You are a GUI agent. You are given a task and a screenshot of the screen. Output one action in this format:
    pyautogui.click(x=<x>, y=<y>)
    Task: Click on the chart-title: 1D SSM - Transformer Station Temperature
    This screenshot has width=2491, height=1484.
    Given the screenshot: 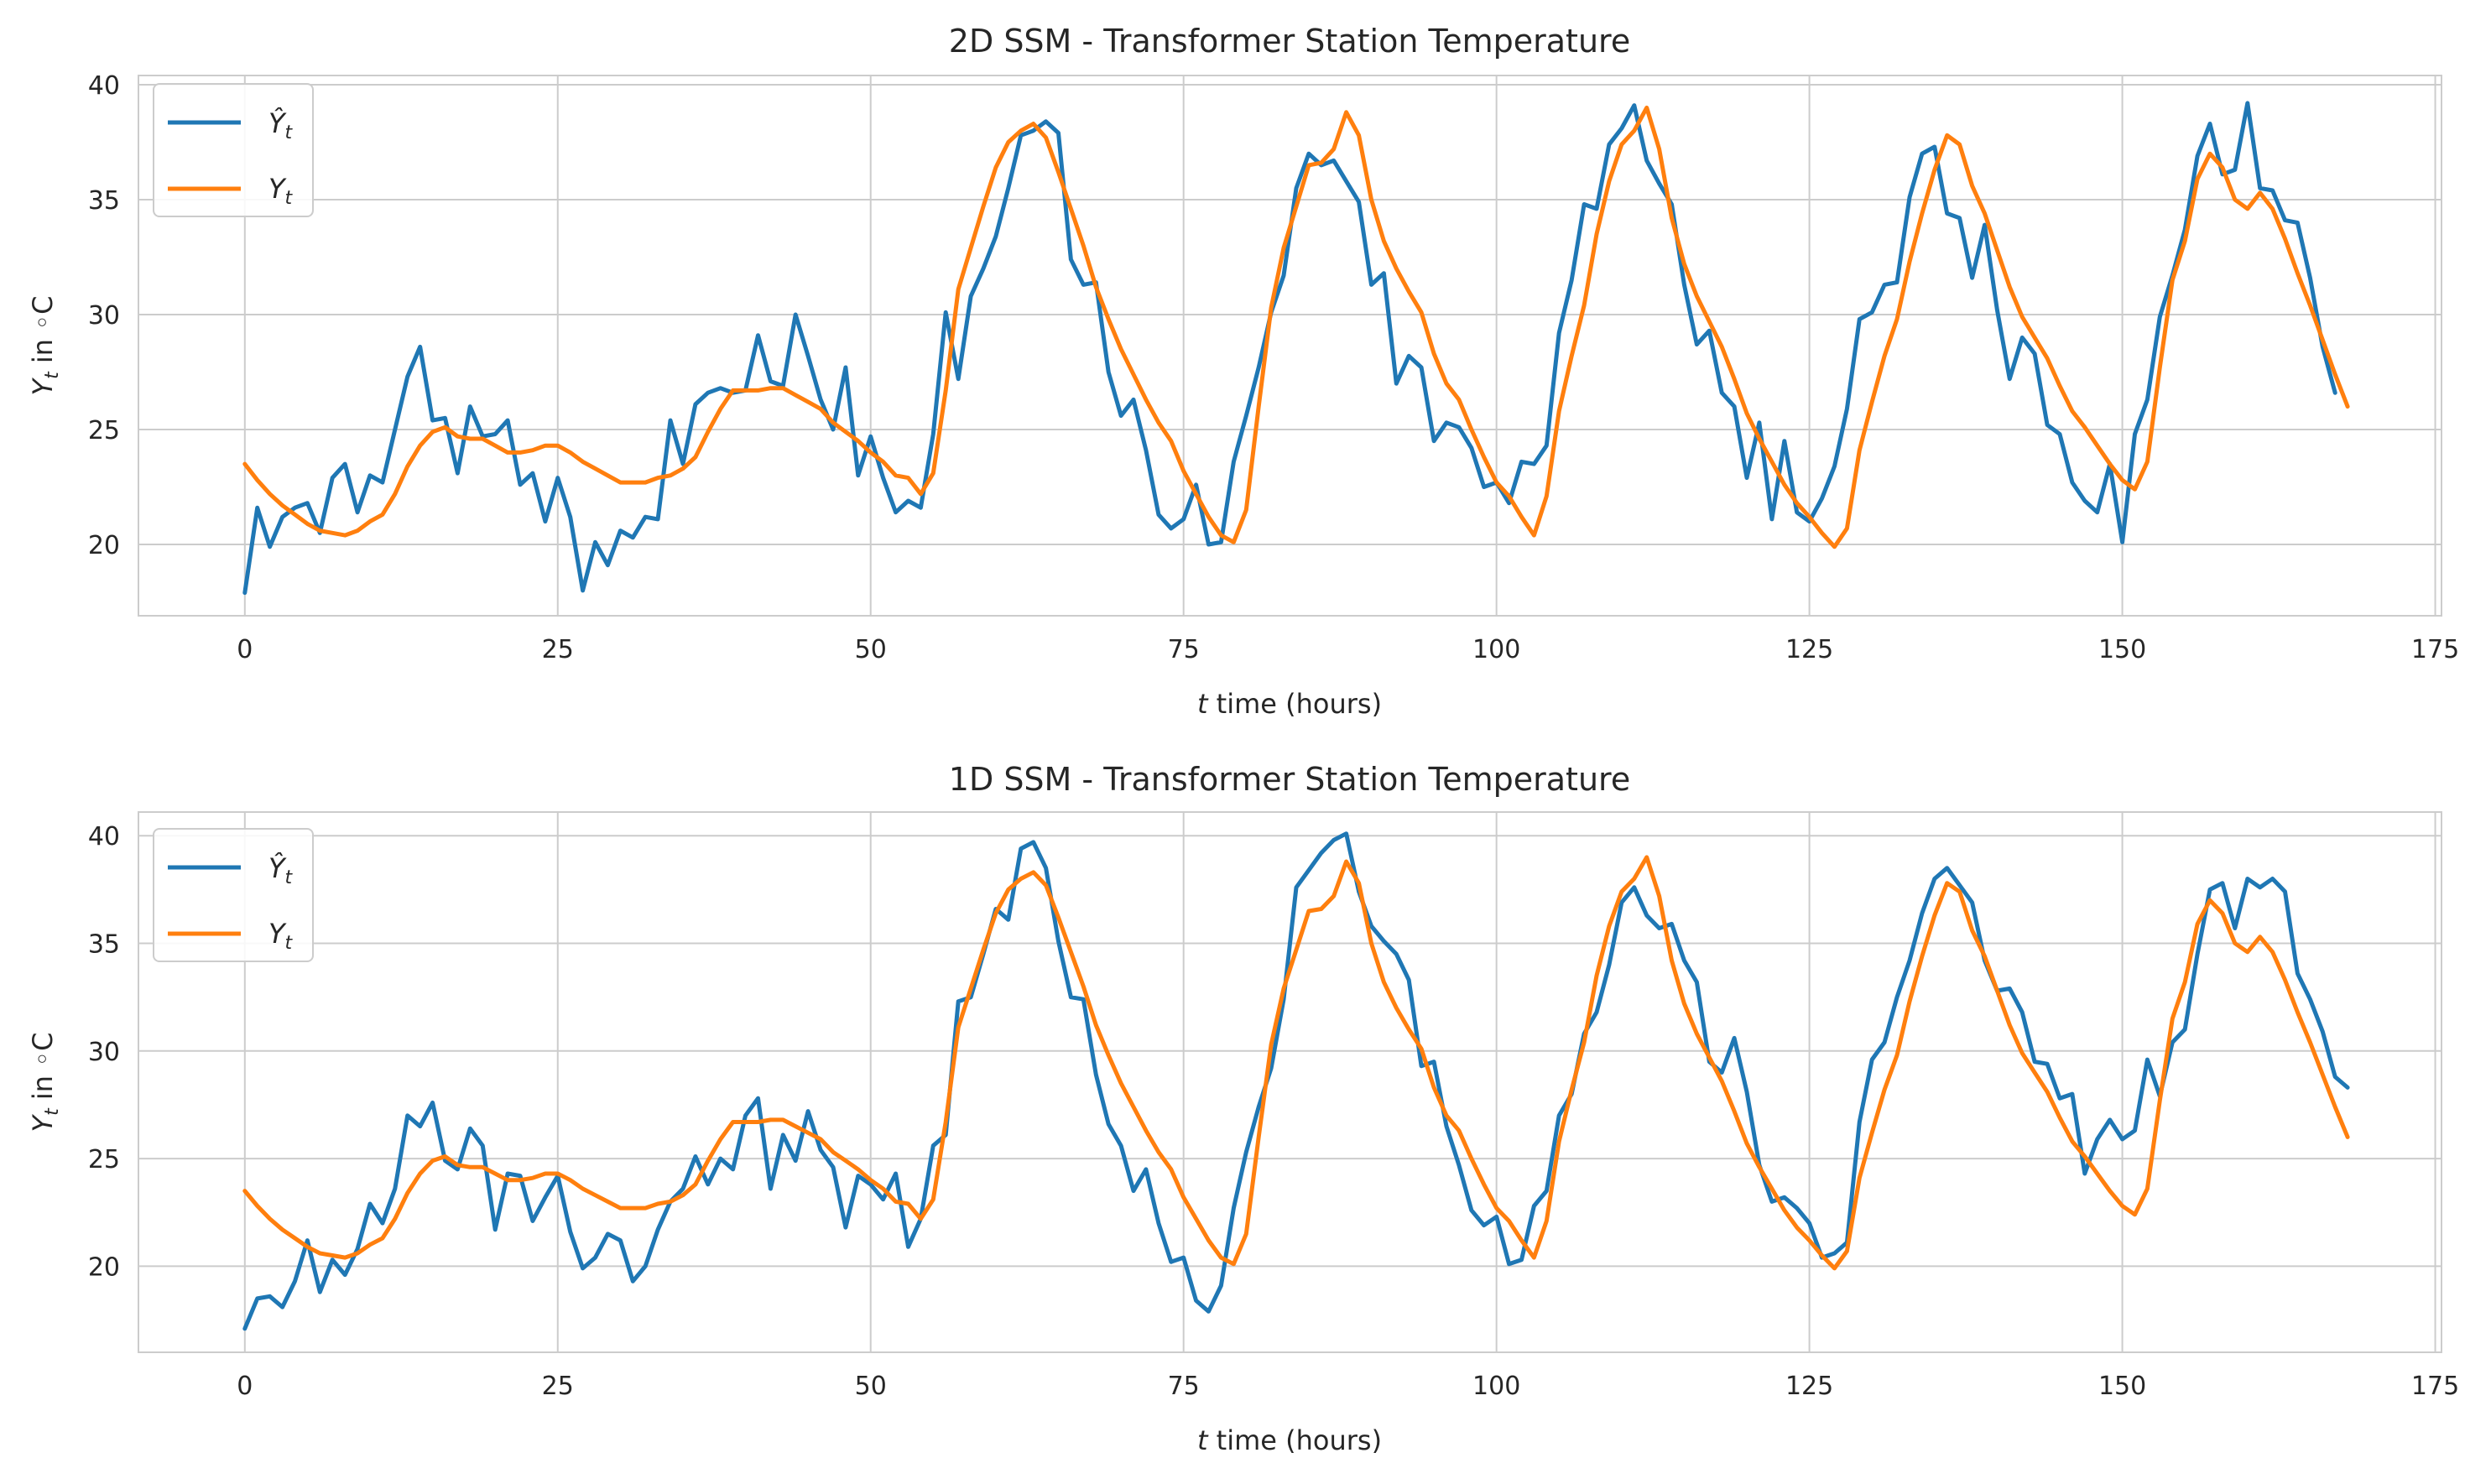 What is the action you would take?
    pyautogui.click(x=1289, y=779)
    